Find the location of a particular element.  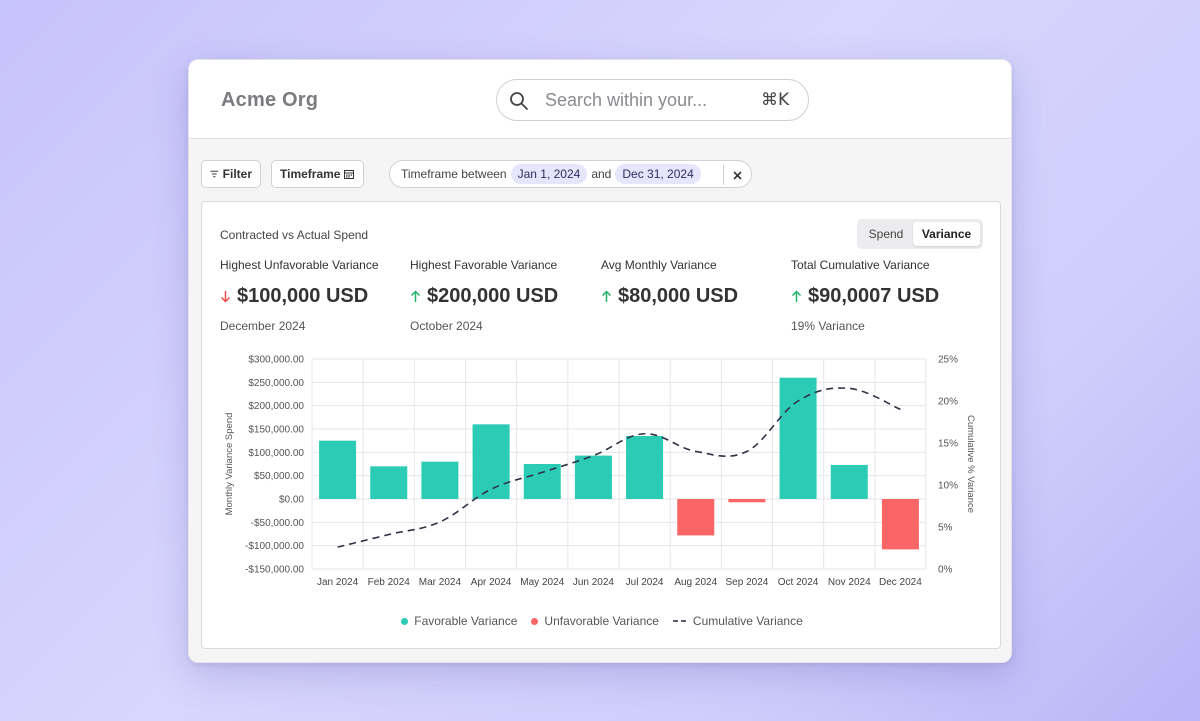

legend-cumulative: Cumulative Variance is located at coordinates (737, 621).